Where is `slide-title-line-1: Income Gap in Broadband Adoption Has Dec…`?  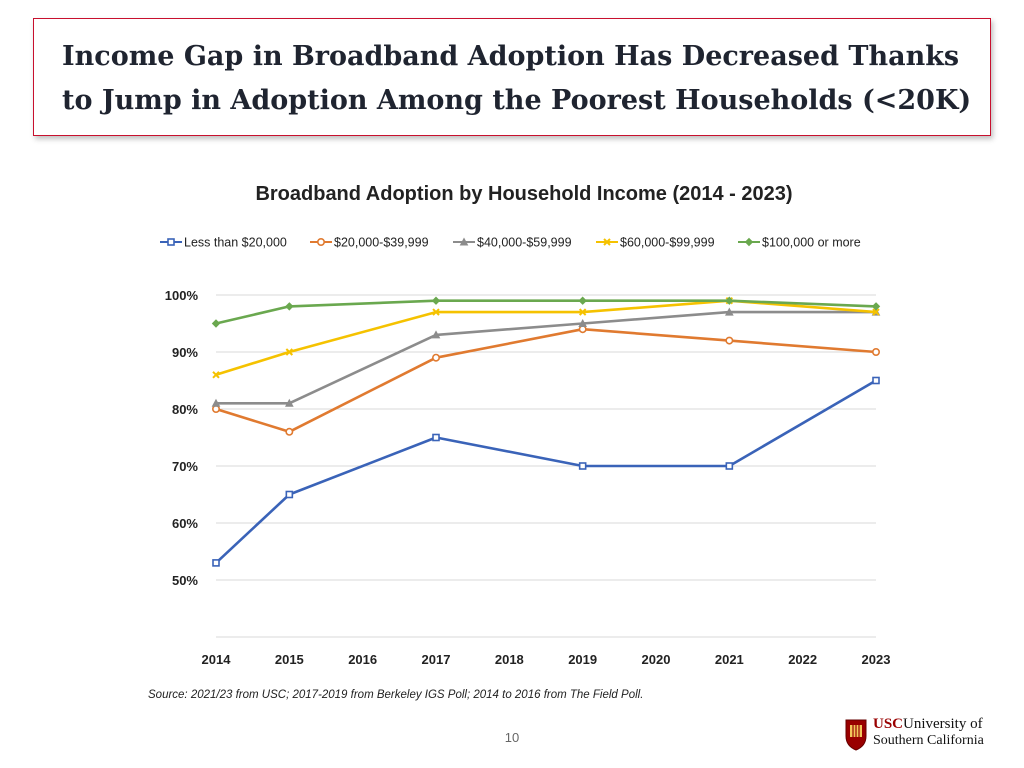
slide-title-line-1: Income Gap in Broadband Adoption Has Dec… is located at coordinates (511, 56).